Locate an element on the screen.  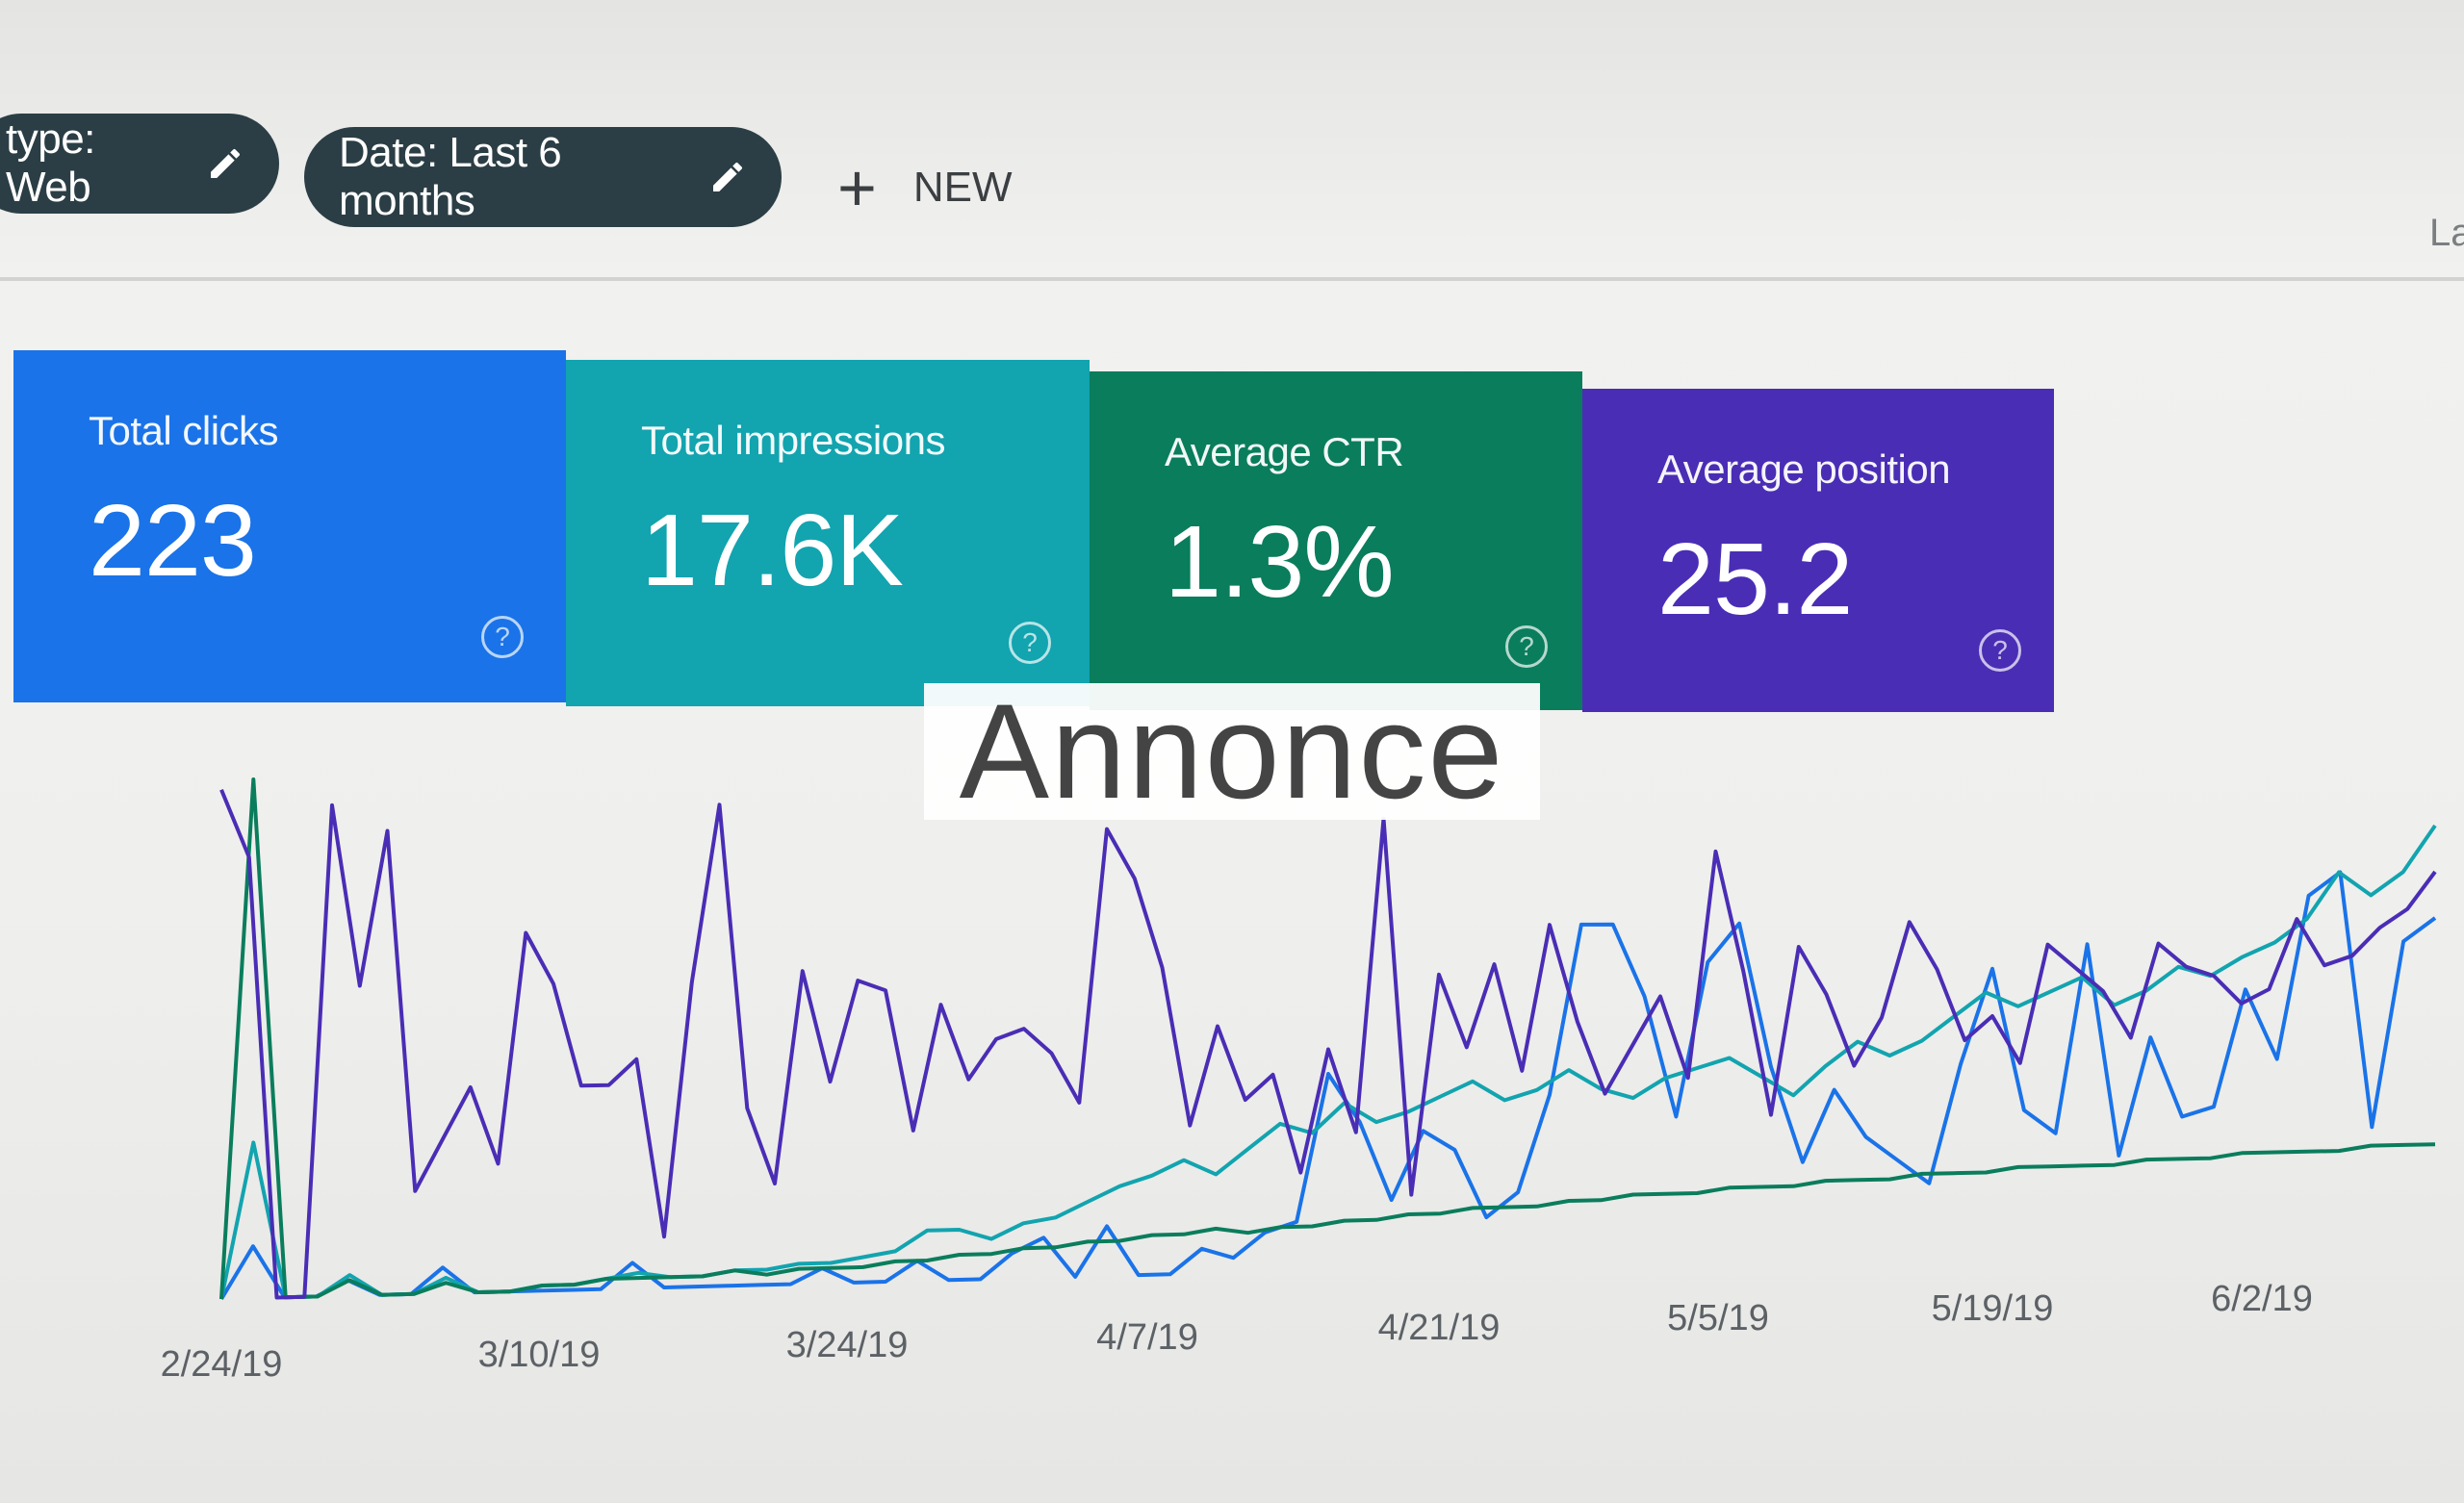
filter-chip-date: Date: Last 6 months is located at coordinates (543, 177).